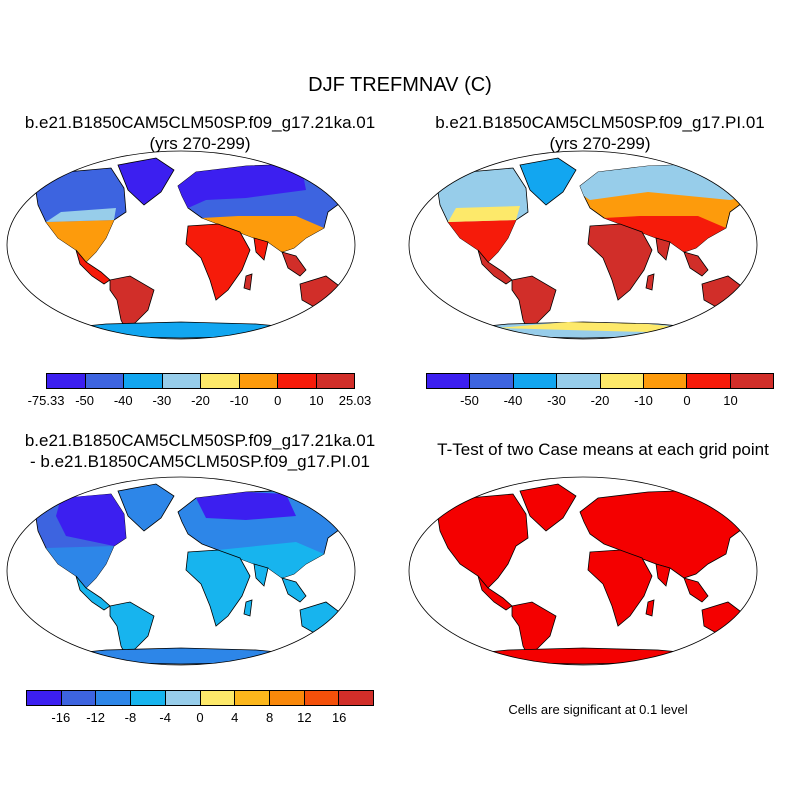  Describe the element at coordinates (598, 709) in the screenshot. I see `significance-note: Cells are significant at 0.1 level` at that location.